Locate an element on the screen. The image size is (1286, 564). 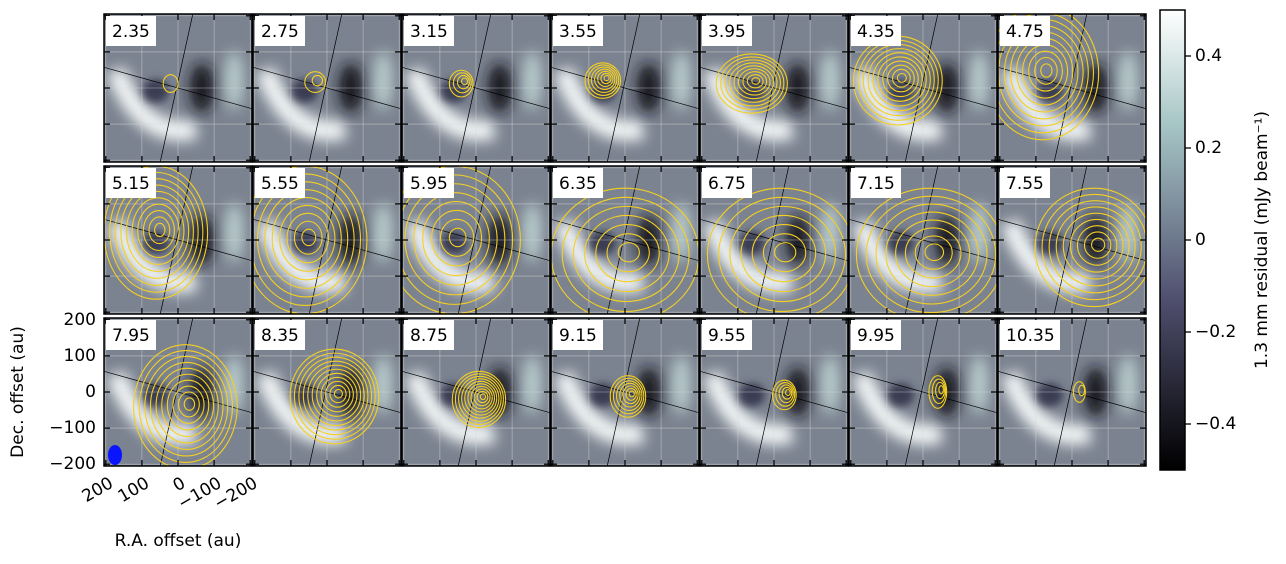
channel-label: 5.55 is located at coordinates (280, 184).